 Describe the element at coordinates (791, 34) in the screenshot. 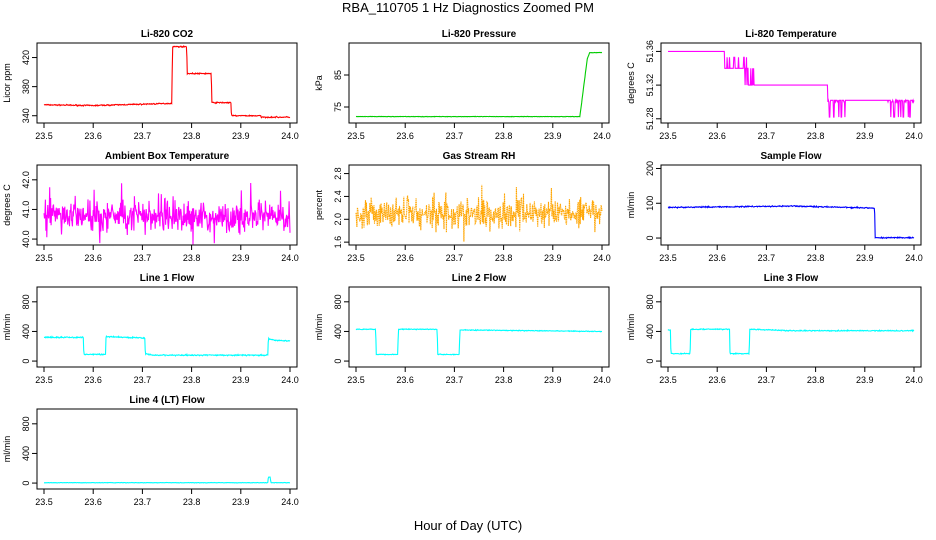

I see `panel-title: Li-820 Temperature` at that location.